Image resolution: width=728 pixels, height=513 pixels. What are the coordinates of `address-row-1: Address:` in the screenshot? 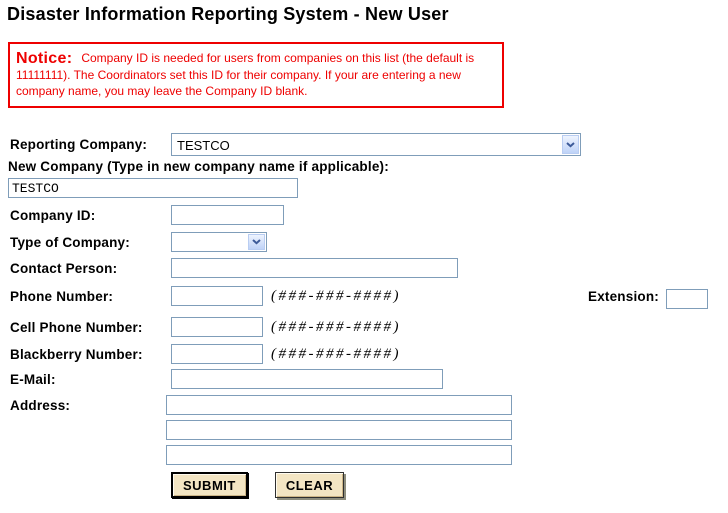 It's located at (364, 405).